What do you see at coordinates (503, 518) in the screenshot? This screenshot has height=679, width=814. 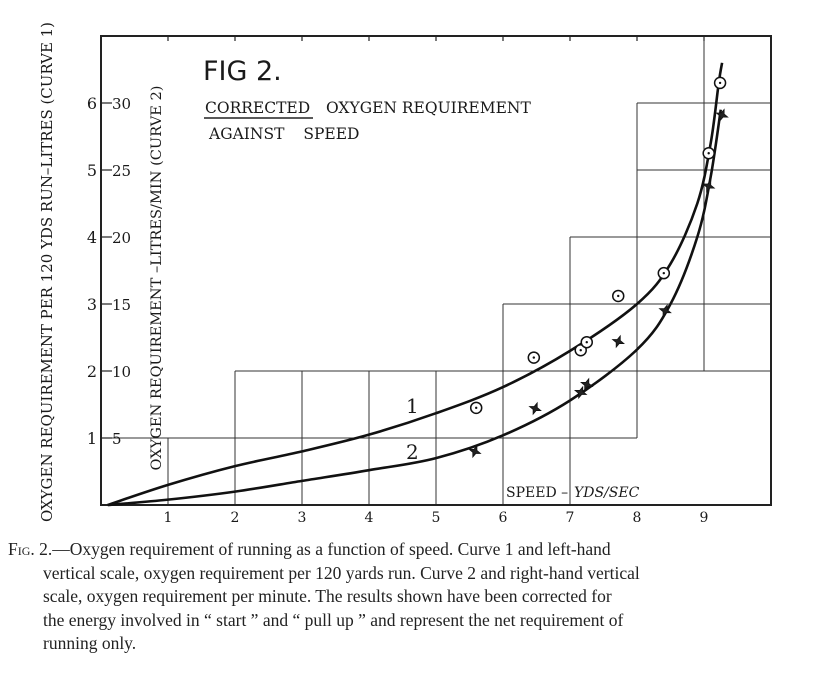 I see `x-tick-label: 6` at bounding box center [503, 518].